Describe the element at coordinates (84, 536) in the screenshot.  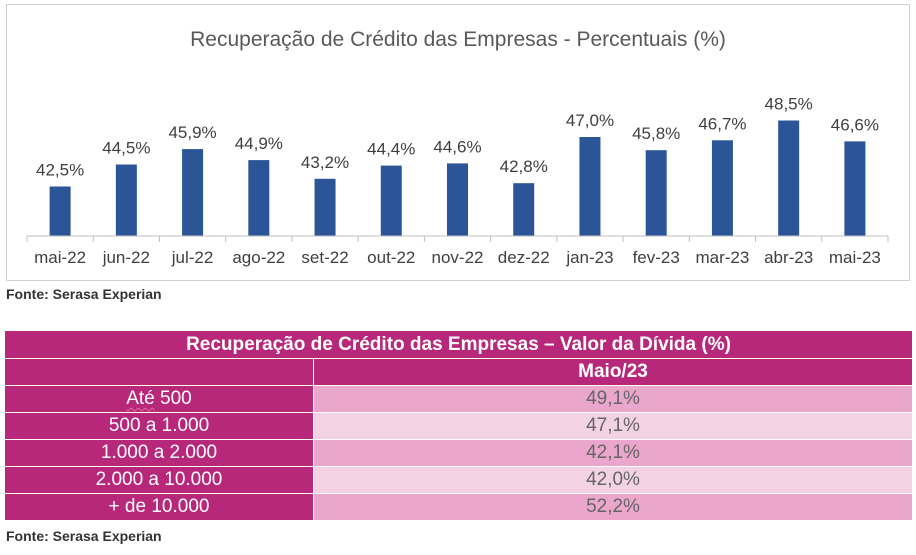
I see `table-source-note: Fonte: Serasa Experian` at that location.